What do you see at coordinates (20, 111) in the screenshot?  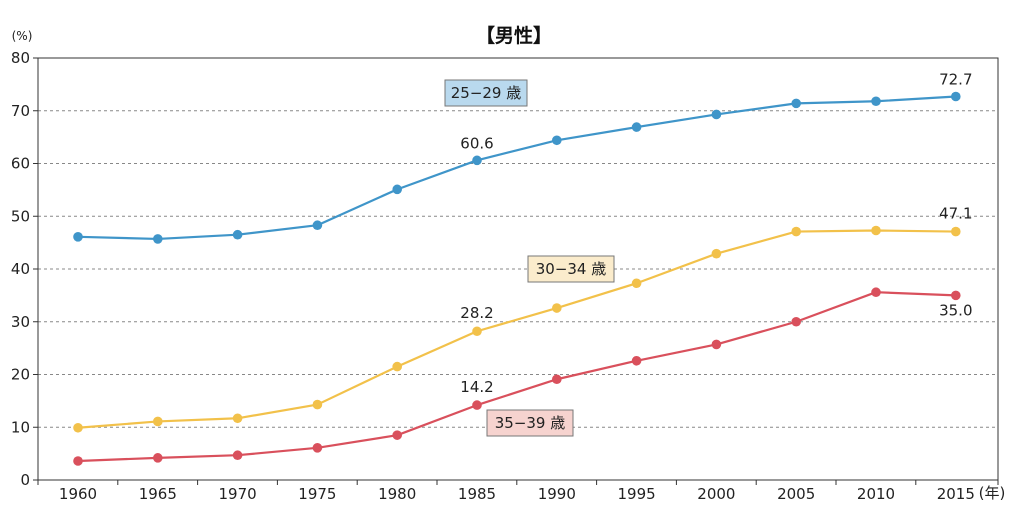 I see `y-tick-label: 70` at bounding box center [20, 111].